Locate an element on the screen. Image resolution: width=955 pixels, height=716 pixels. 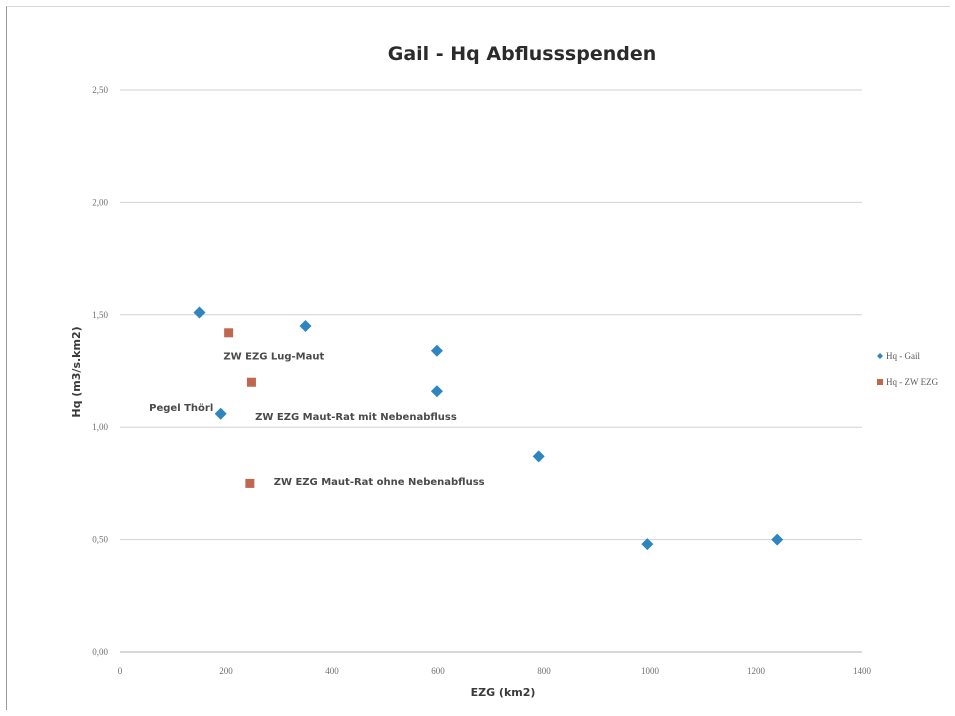
x-tick-label: 200 is located at coordinates (226, 671).